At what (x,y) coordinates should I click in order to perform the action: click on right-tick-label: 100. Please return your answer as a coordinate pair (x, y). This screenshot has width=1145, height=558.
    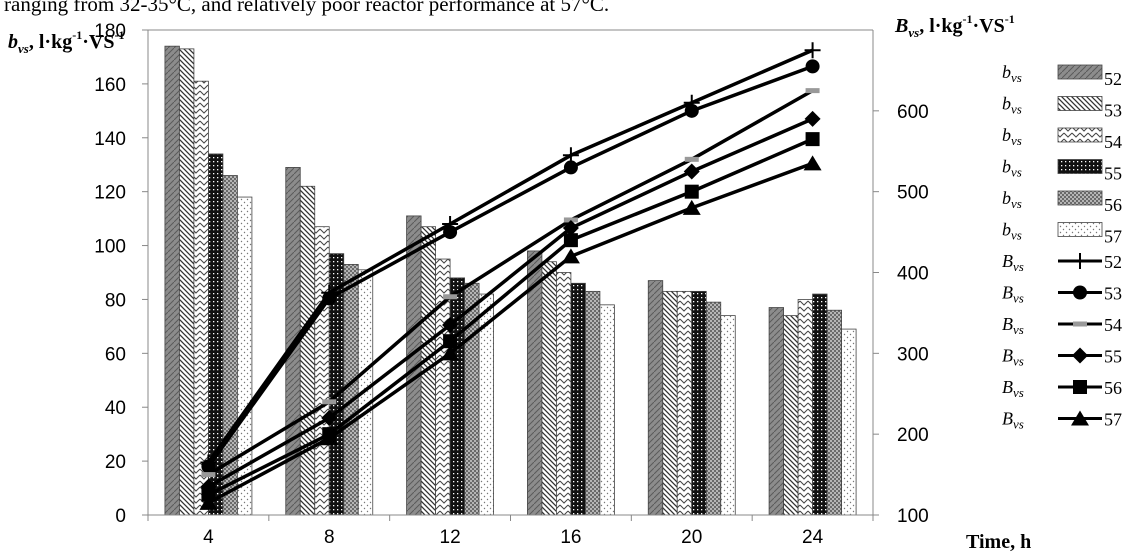
    Looking at the image, I should click on (913, 516).